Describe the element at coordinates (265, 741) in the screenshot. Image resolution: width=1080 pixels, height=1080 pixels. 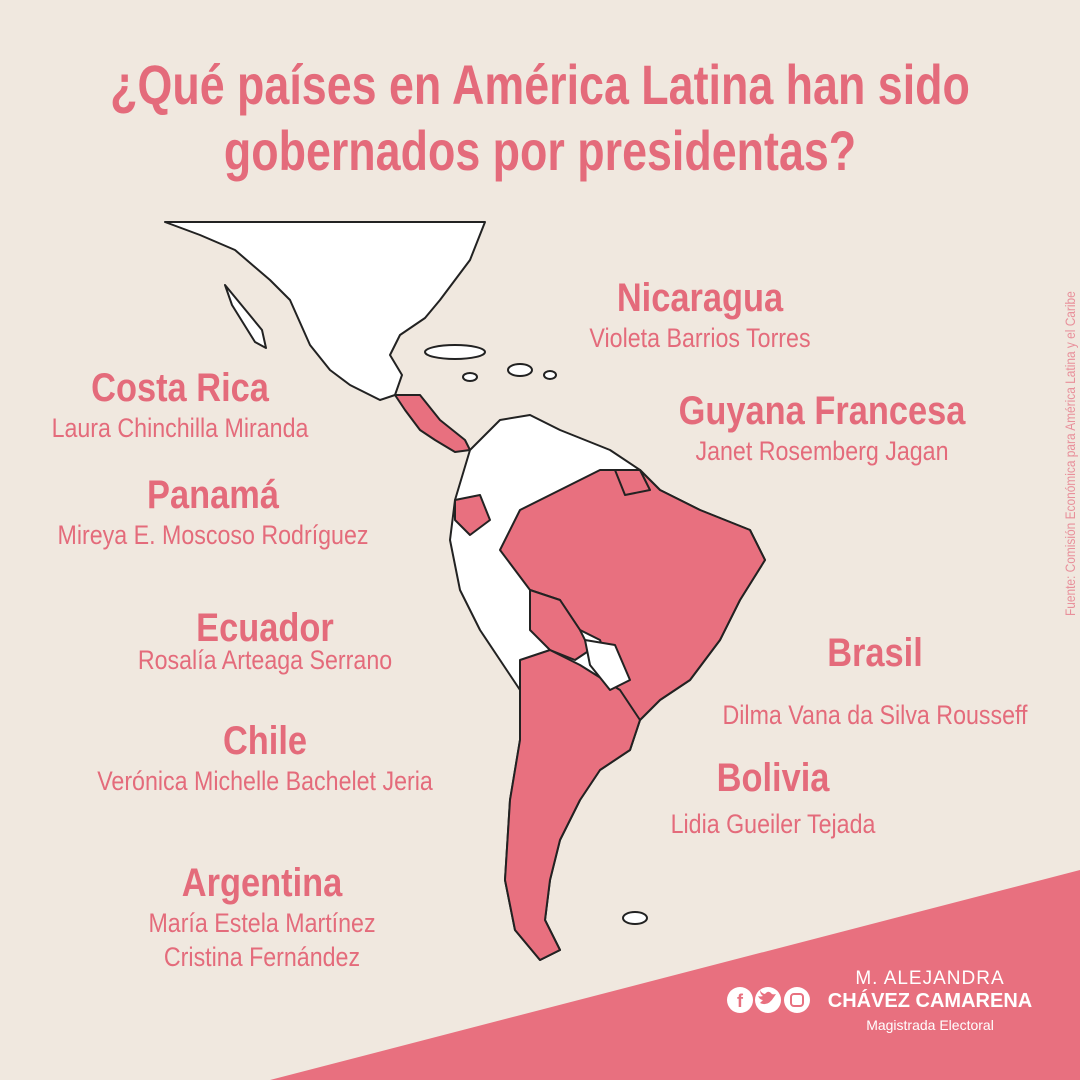
I see `country-name: Chile` at that location.